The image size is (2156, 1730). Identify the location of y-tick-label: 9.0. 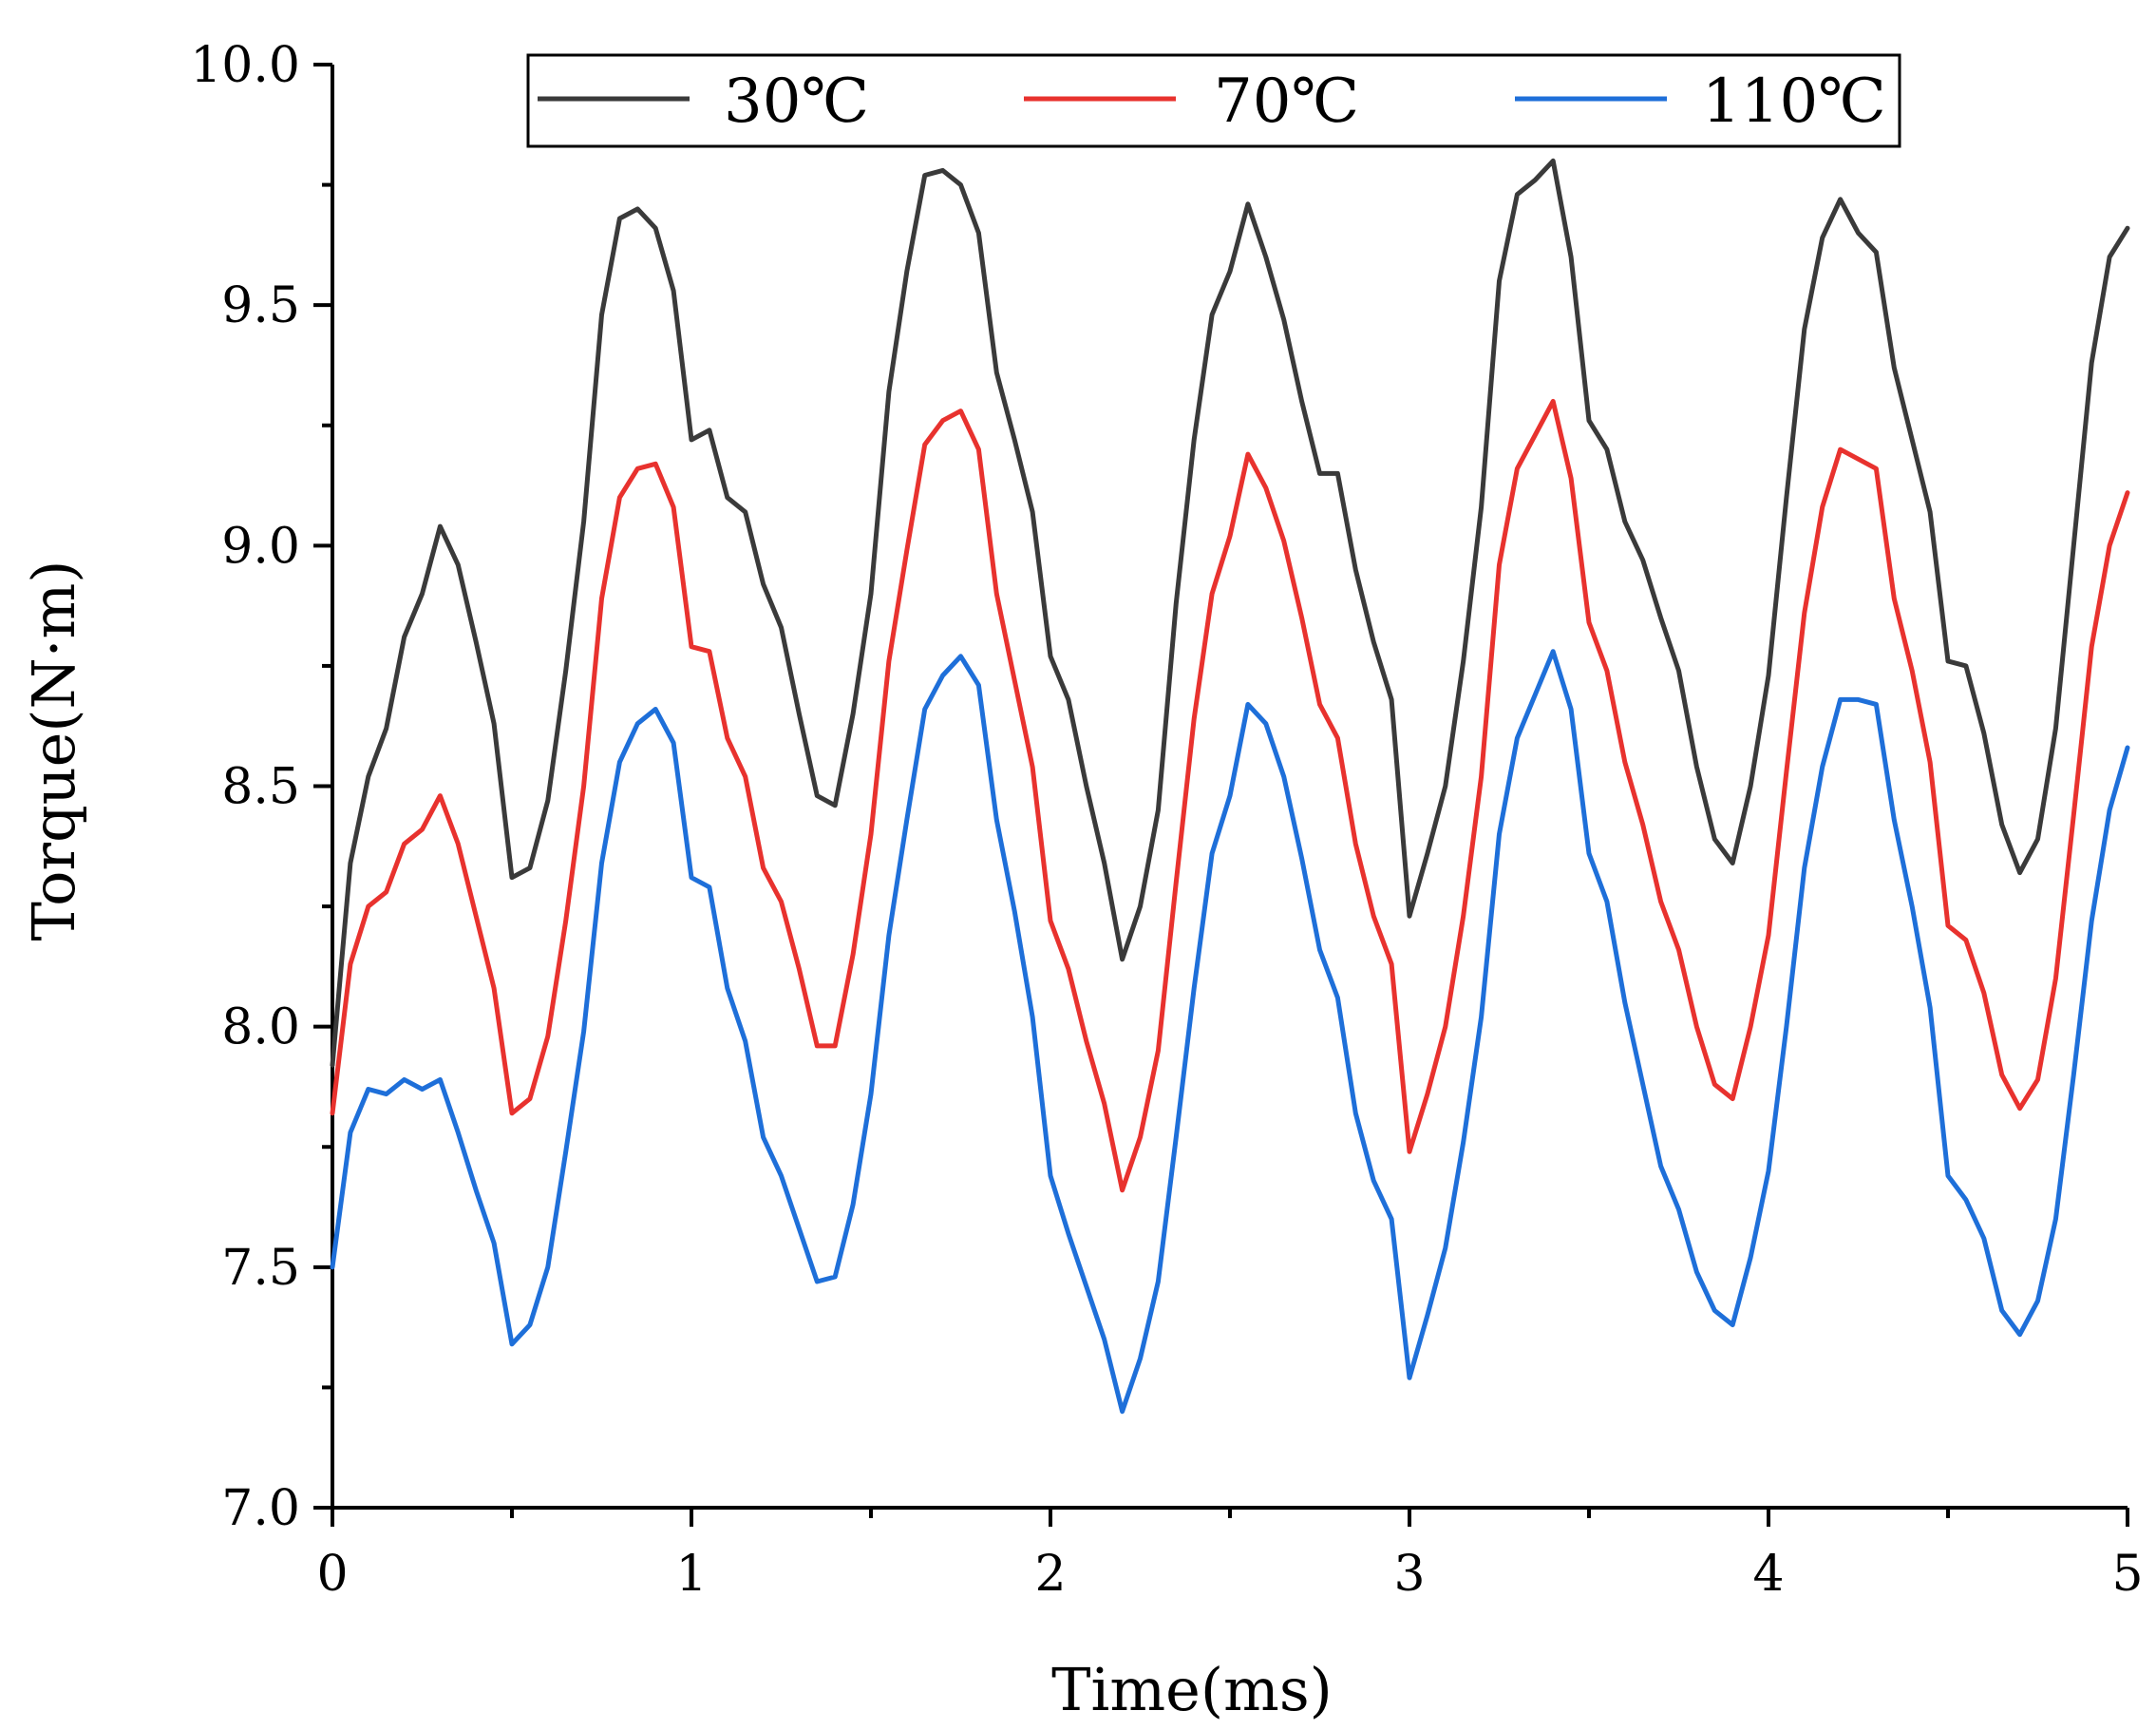
(260, 546).